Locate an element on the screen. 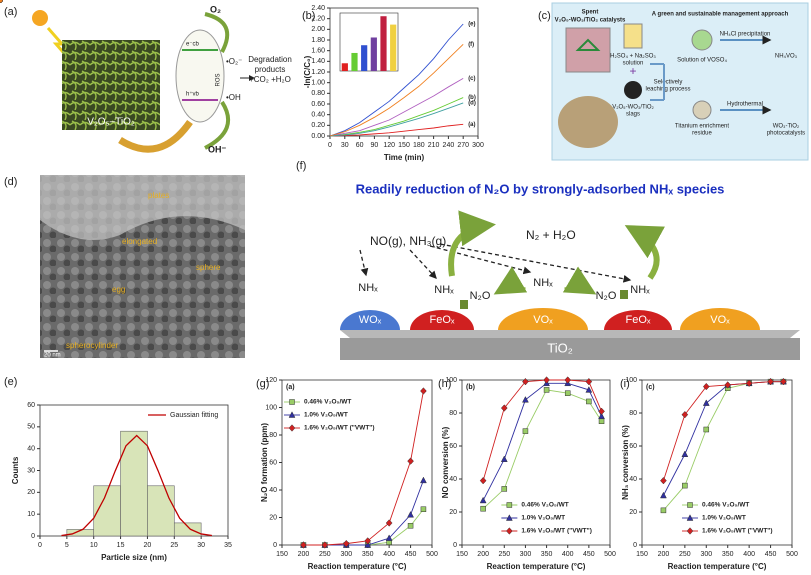  y-axis-label: NO conversion (%) is located at coordinates (445, 462).